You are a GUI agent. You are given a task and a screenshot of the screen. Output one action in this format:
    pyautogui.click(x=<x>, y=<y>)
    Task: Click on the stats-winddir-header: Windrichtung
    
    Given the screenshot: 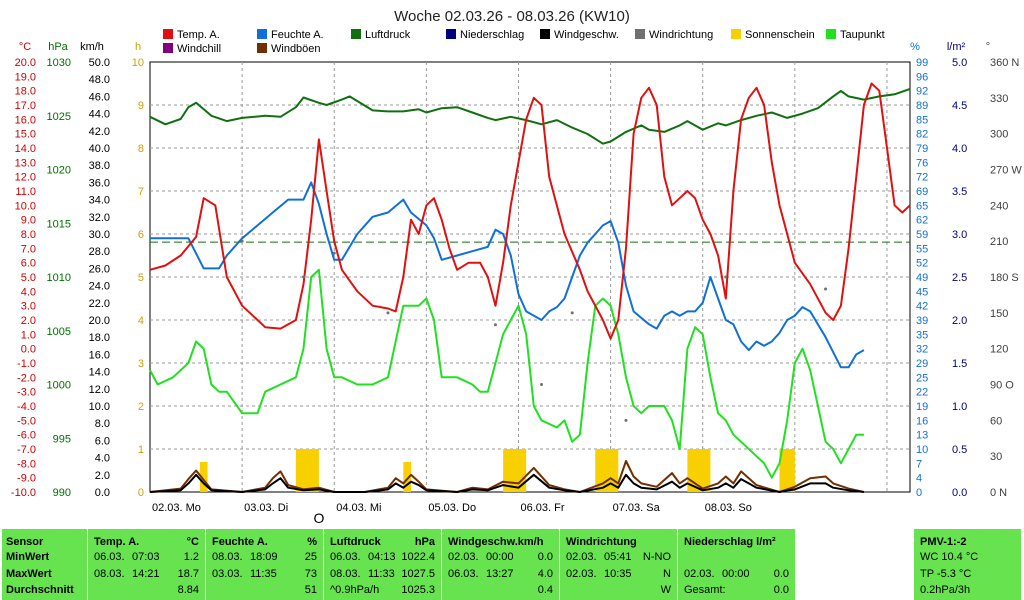 What is the action you would take?
    pyautogui.click(x=601, y=542)
    